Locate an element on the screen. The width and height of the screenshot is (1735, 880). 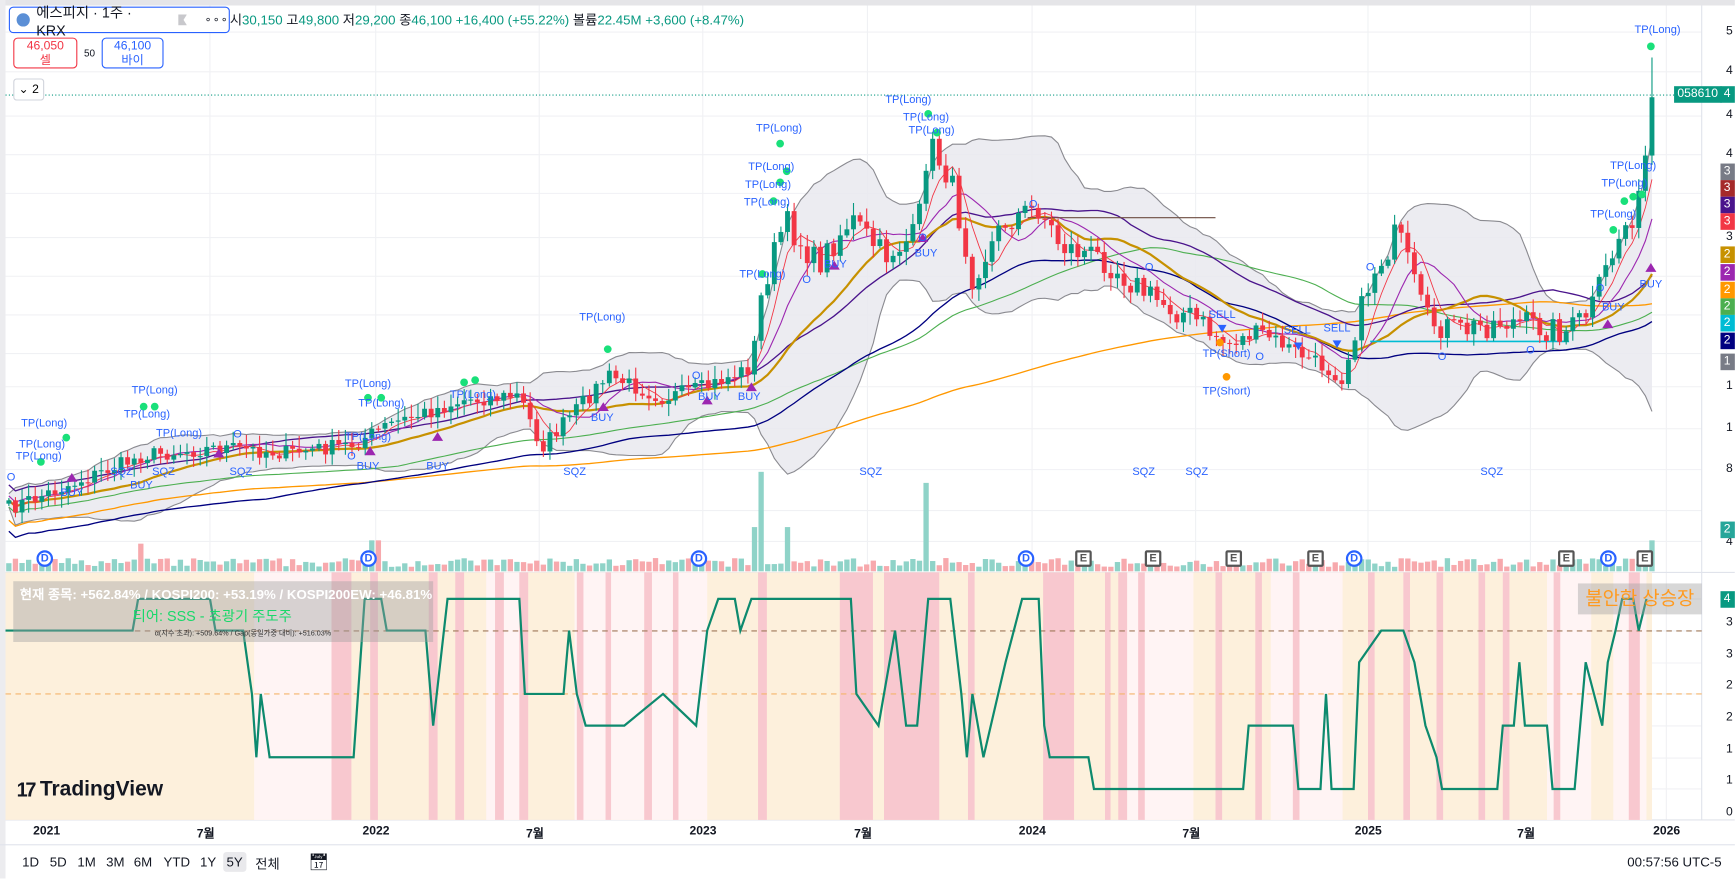
sell-button: 46,050 셀 is located at coordinates (45, 53).